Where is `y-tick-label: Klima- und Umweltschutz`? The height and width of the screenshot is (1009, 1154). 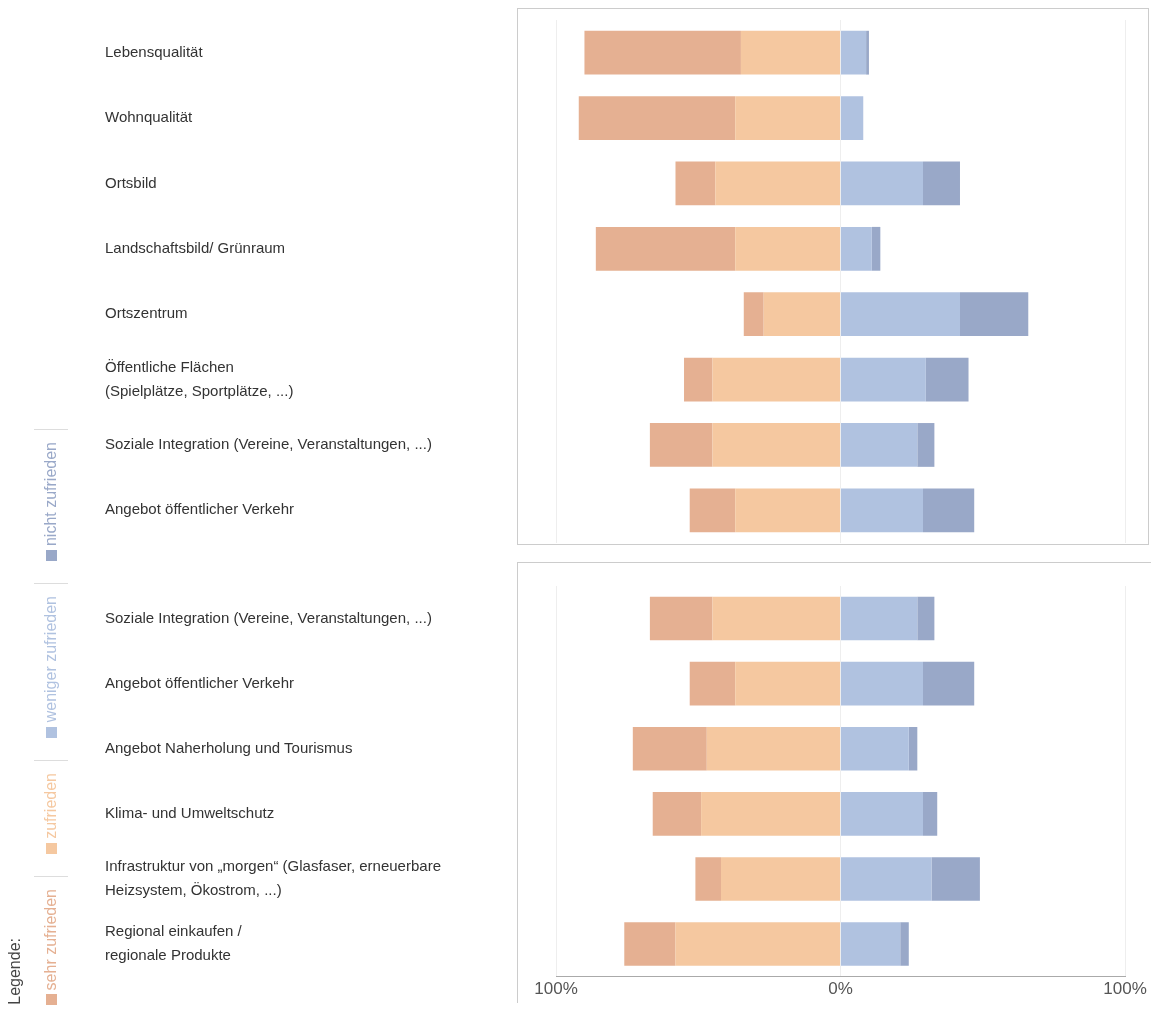 y-tick-label: Klima- und Umweltschutz is located at coordinates (190, 812).